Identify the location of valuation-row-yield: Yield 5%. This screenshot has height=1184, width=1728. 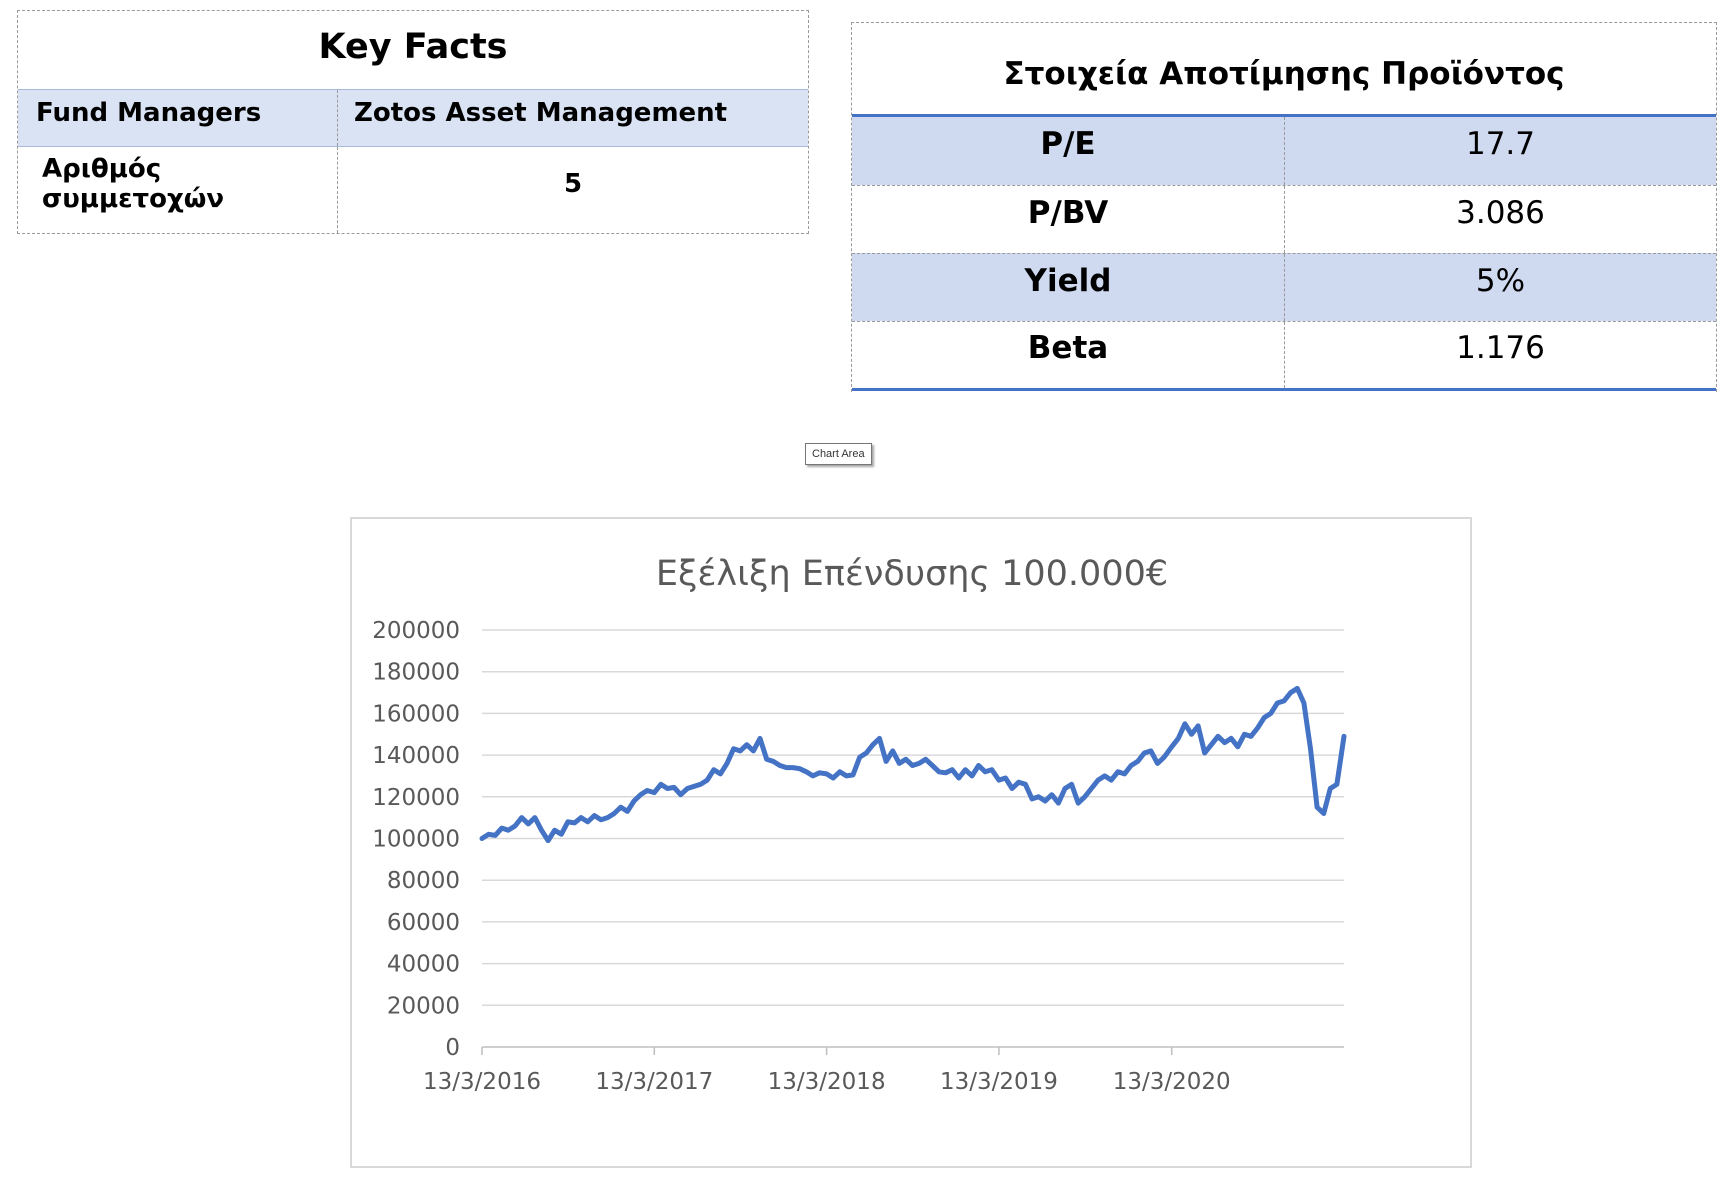
(1284, 287).